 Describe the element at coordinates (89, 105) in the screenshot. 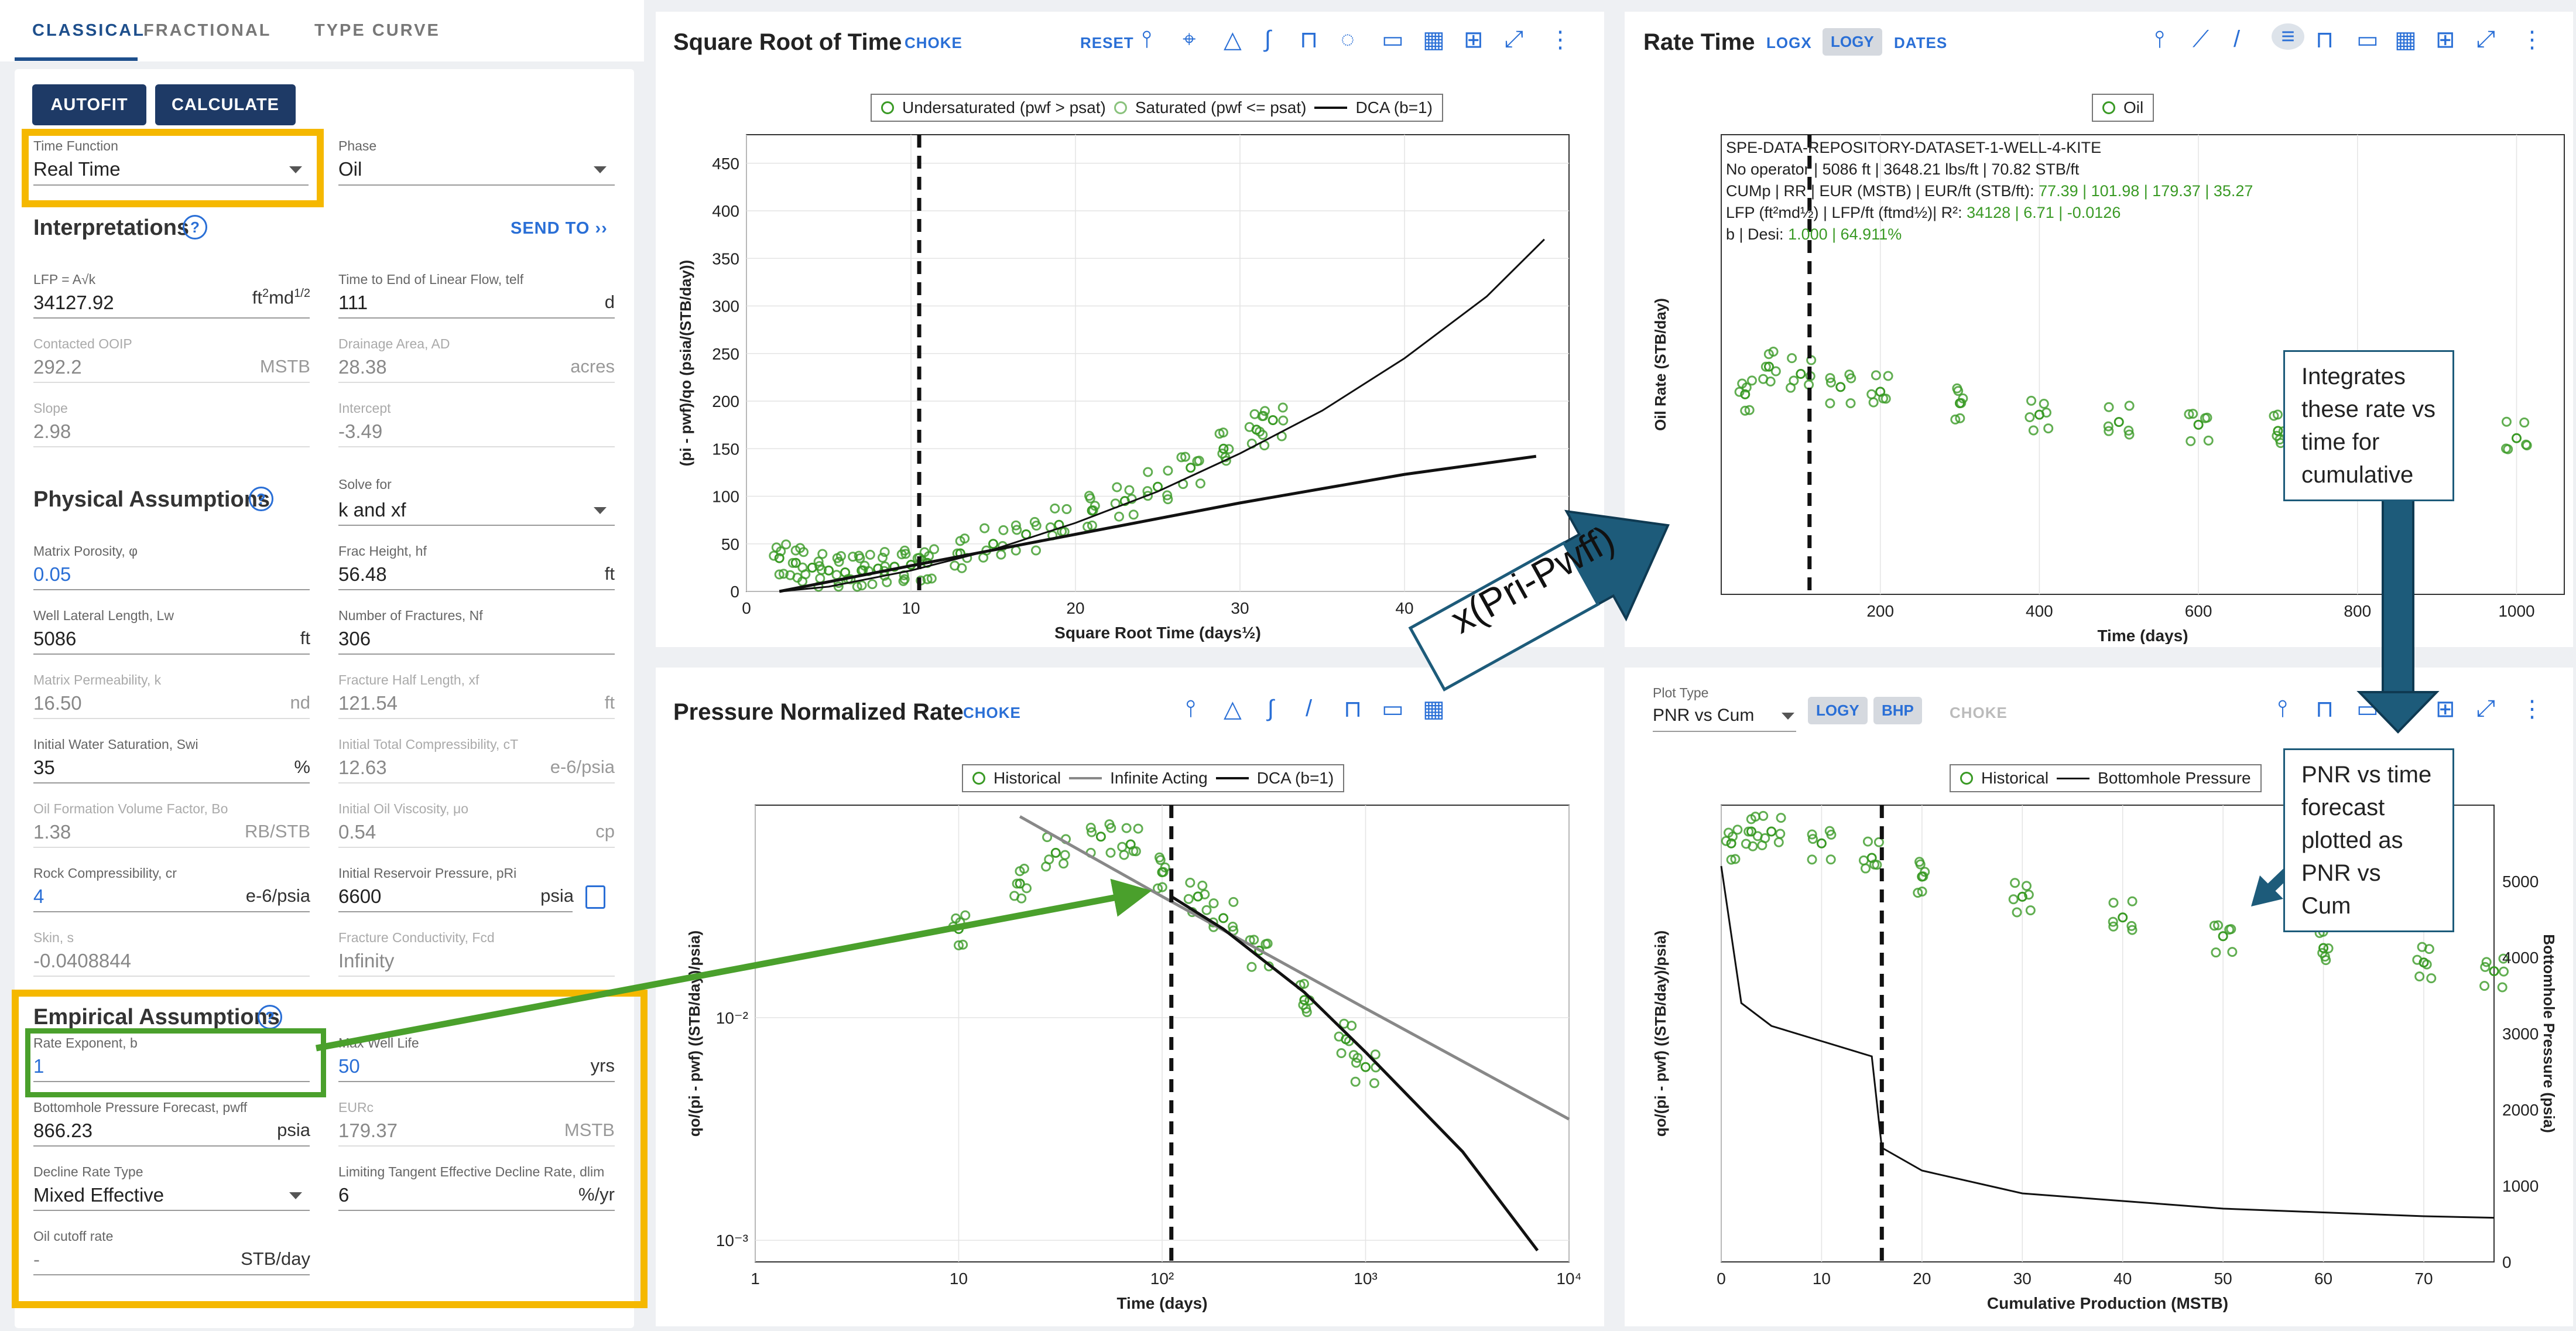

I see `autofit-button: AUTOFIT` at that location.